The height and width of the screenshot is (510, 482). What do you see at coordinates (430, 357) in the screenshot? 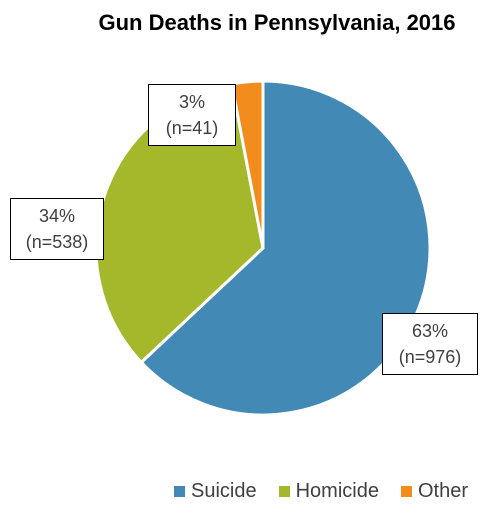
I see `count-label: (n=976)` at bounding box center [430, 357].